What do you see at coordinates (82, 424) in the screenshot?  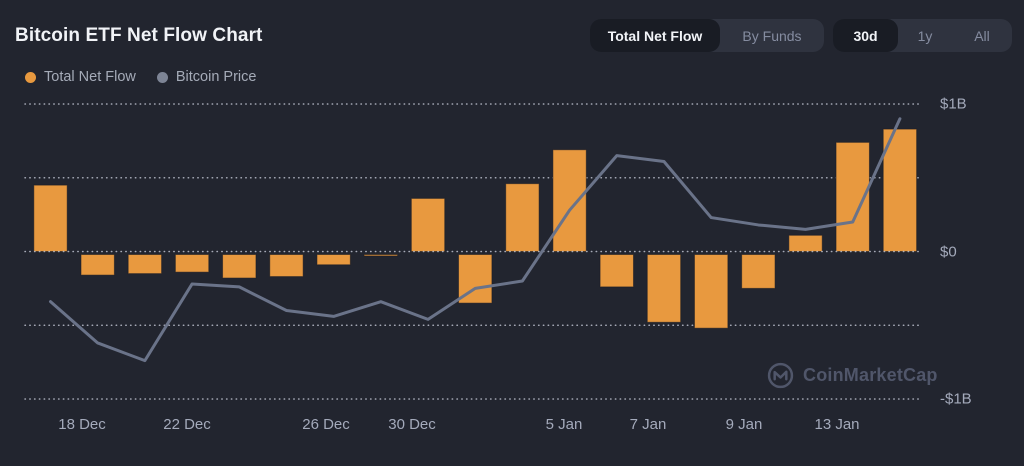 I see `x-axis-label: 18 Dec` at bounding box center [82, 424].